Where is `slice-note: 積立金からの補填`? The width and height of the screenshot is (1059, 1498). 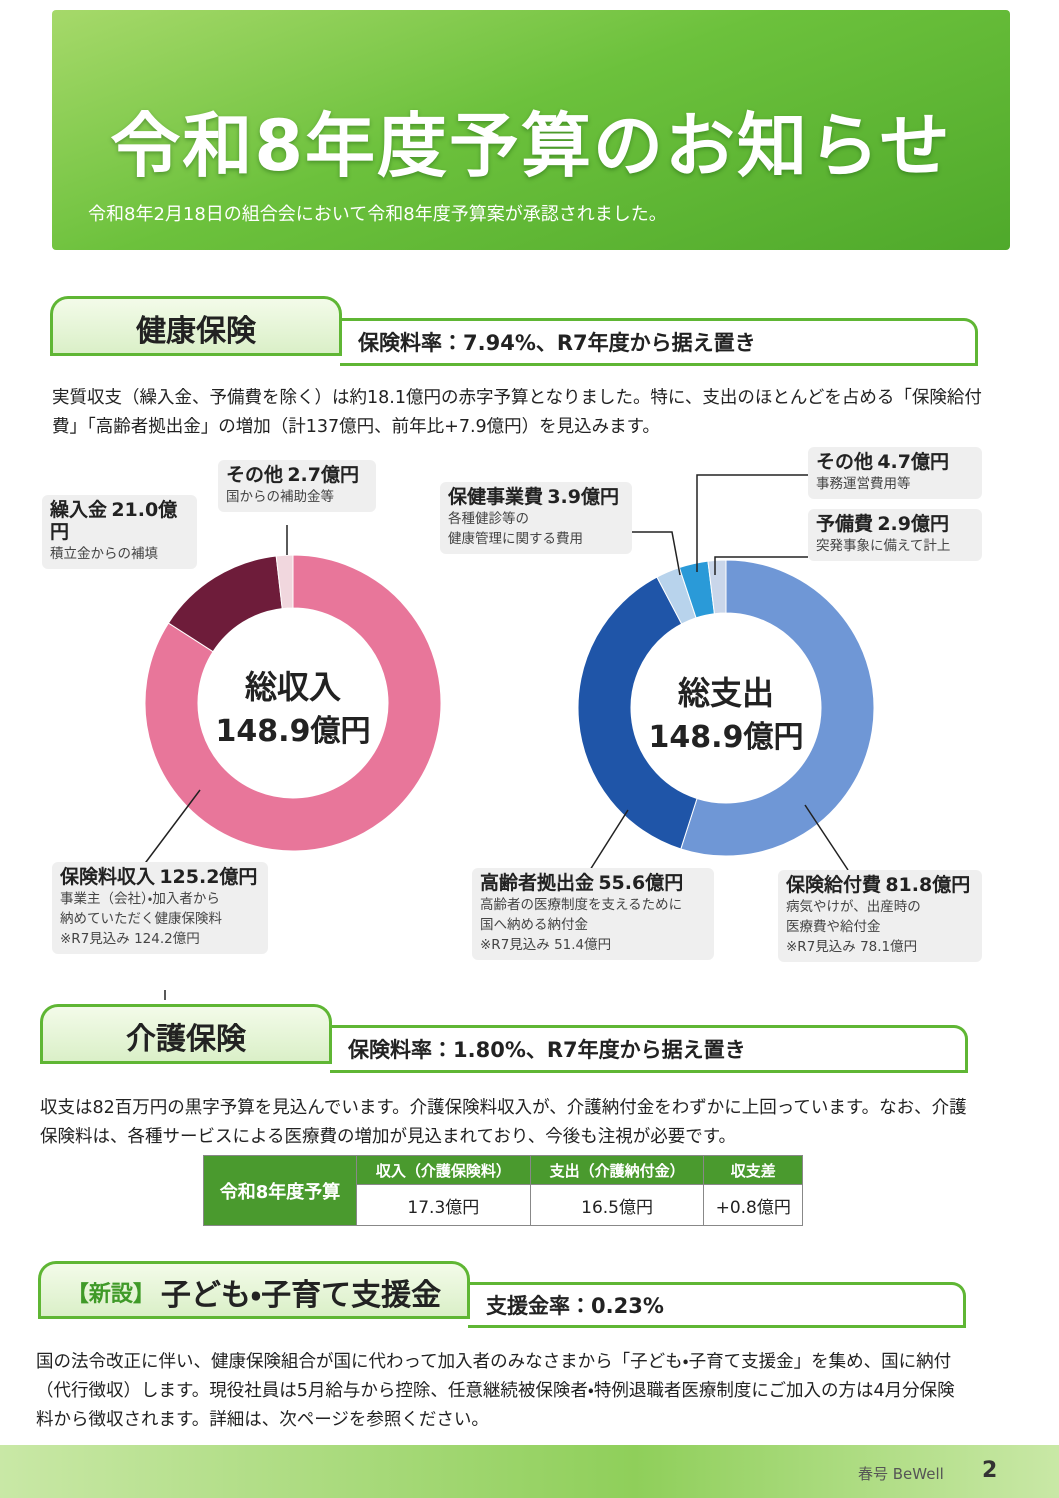 slice-note: 積立金からの補填 is located at coordinates (104, 554).